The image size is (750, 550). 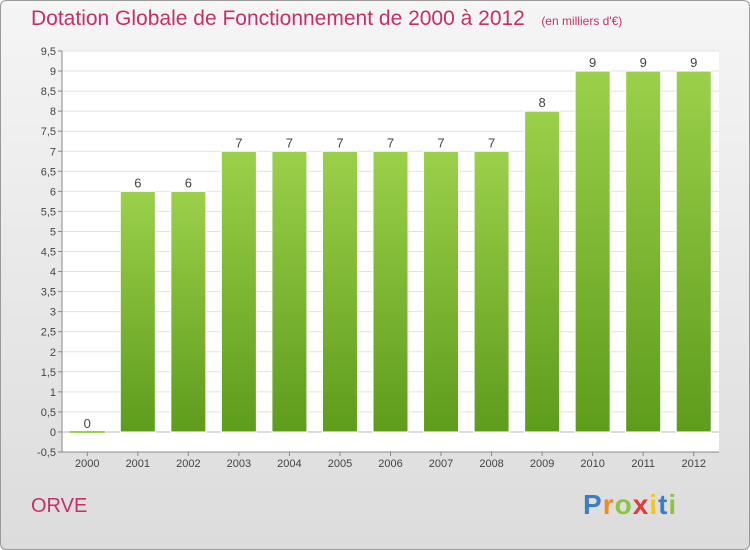 What do you see at coordinates (339, 291) in the screenshot?
I see `bar-2005` at bounding box center [339, 291].